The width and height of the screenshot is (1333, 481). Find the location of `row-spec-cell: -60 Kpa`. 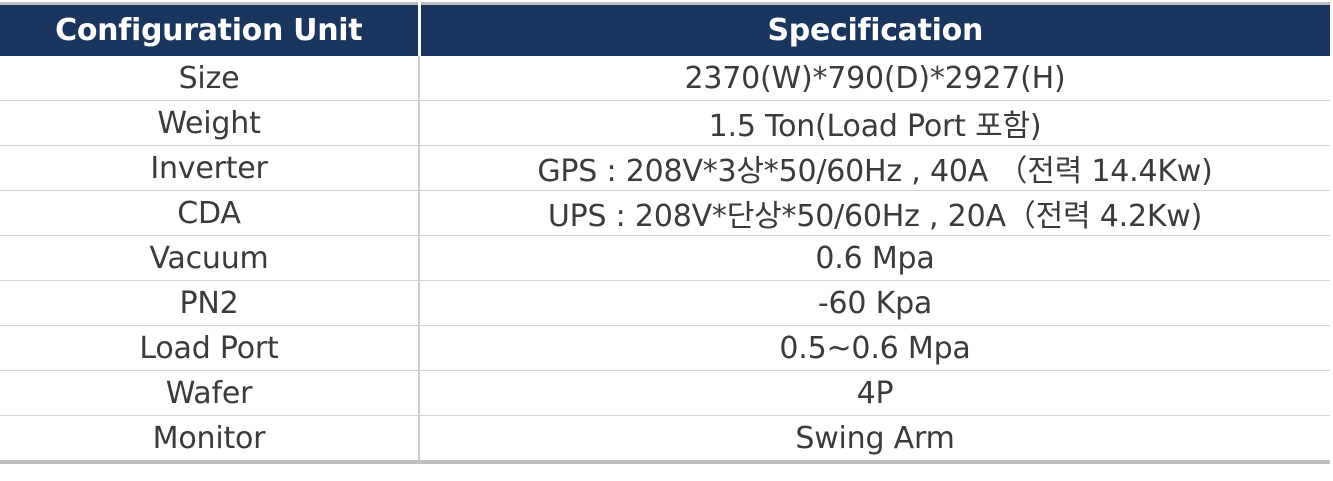

row-spec-cell: -60 Kpa is located at coordinates (874, 303).